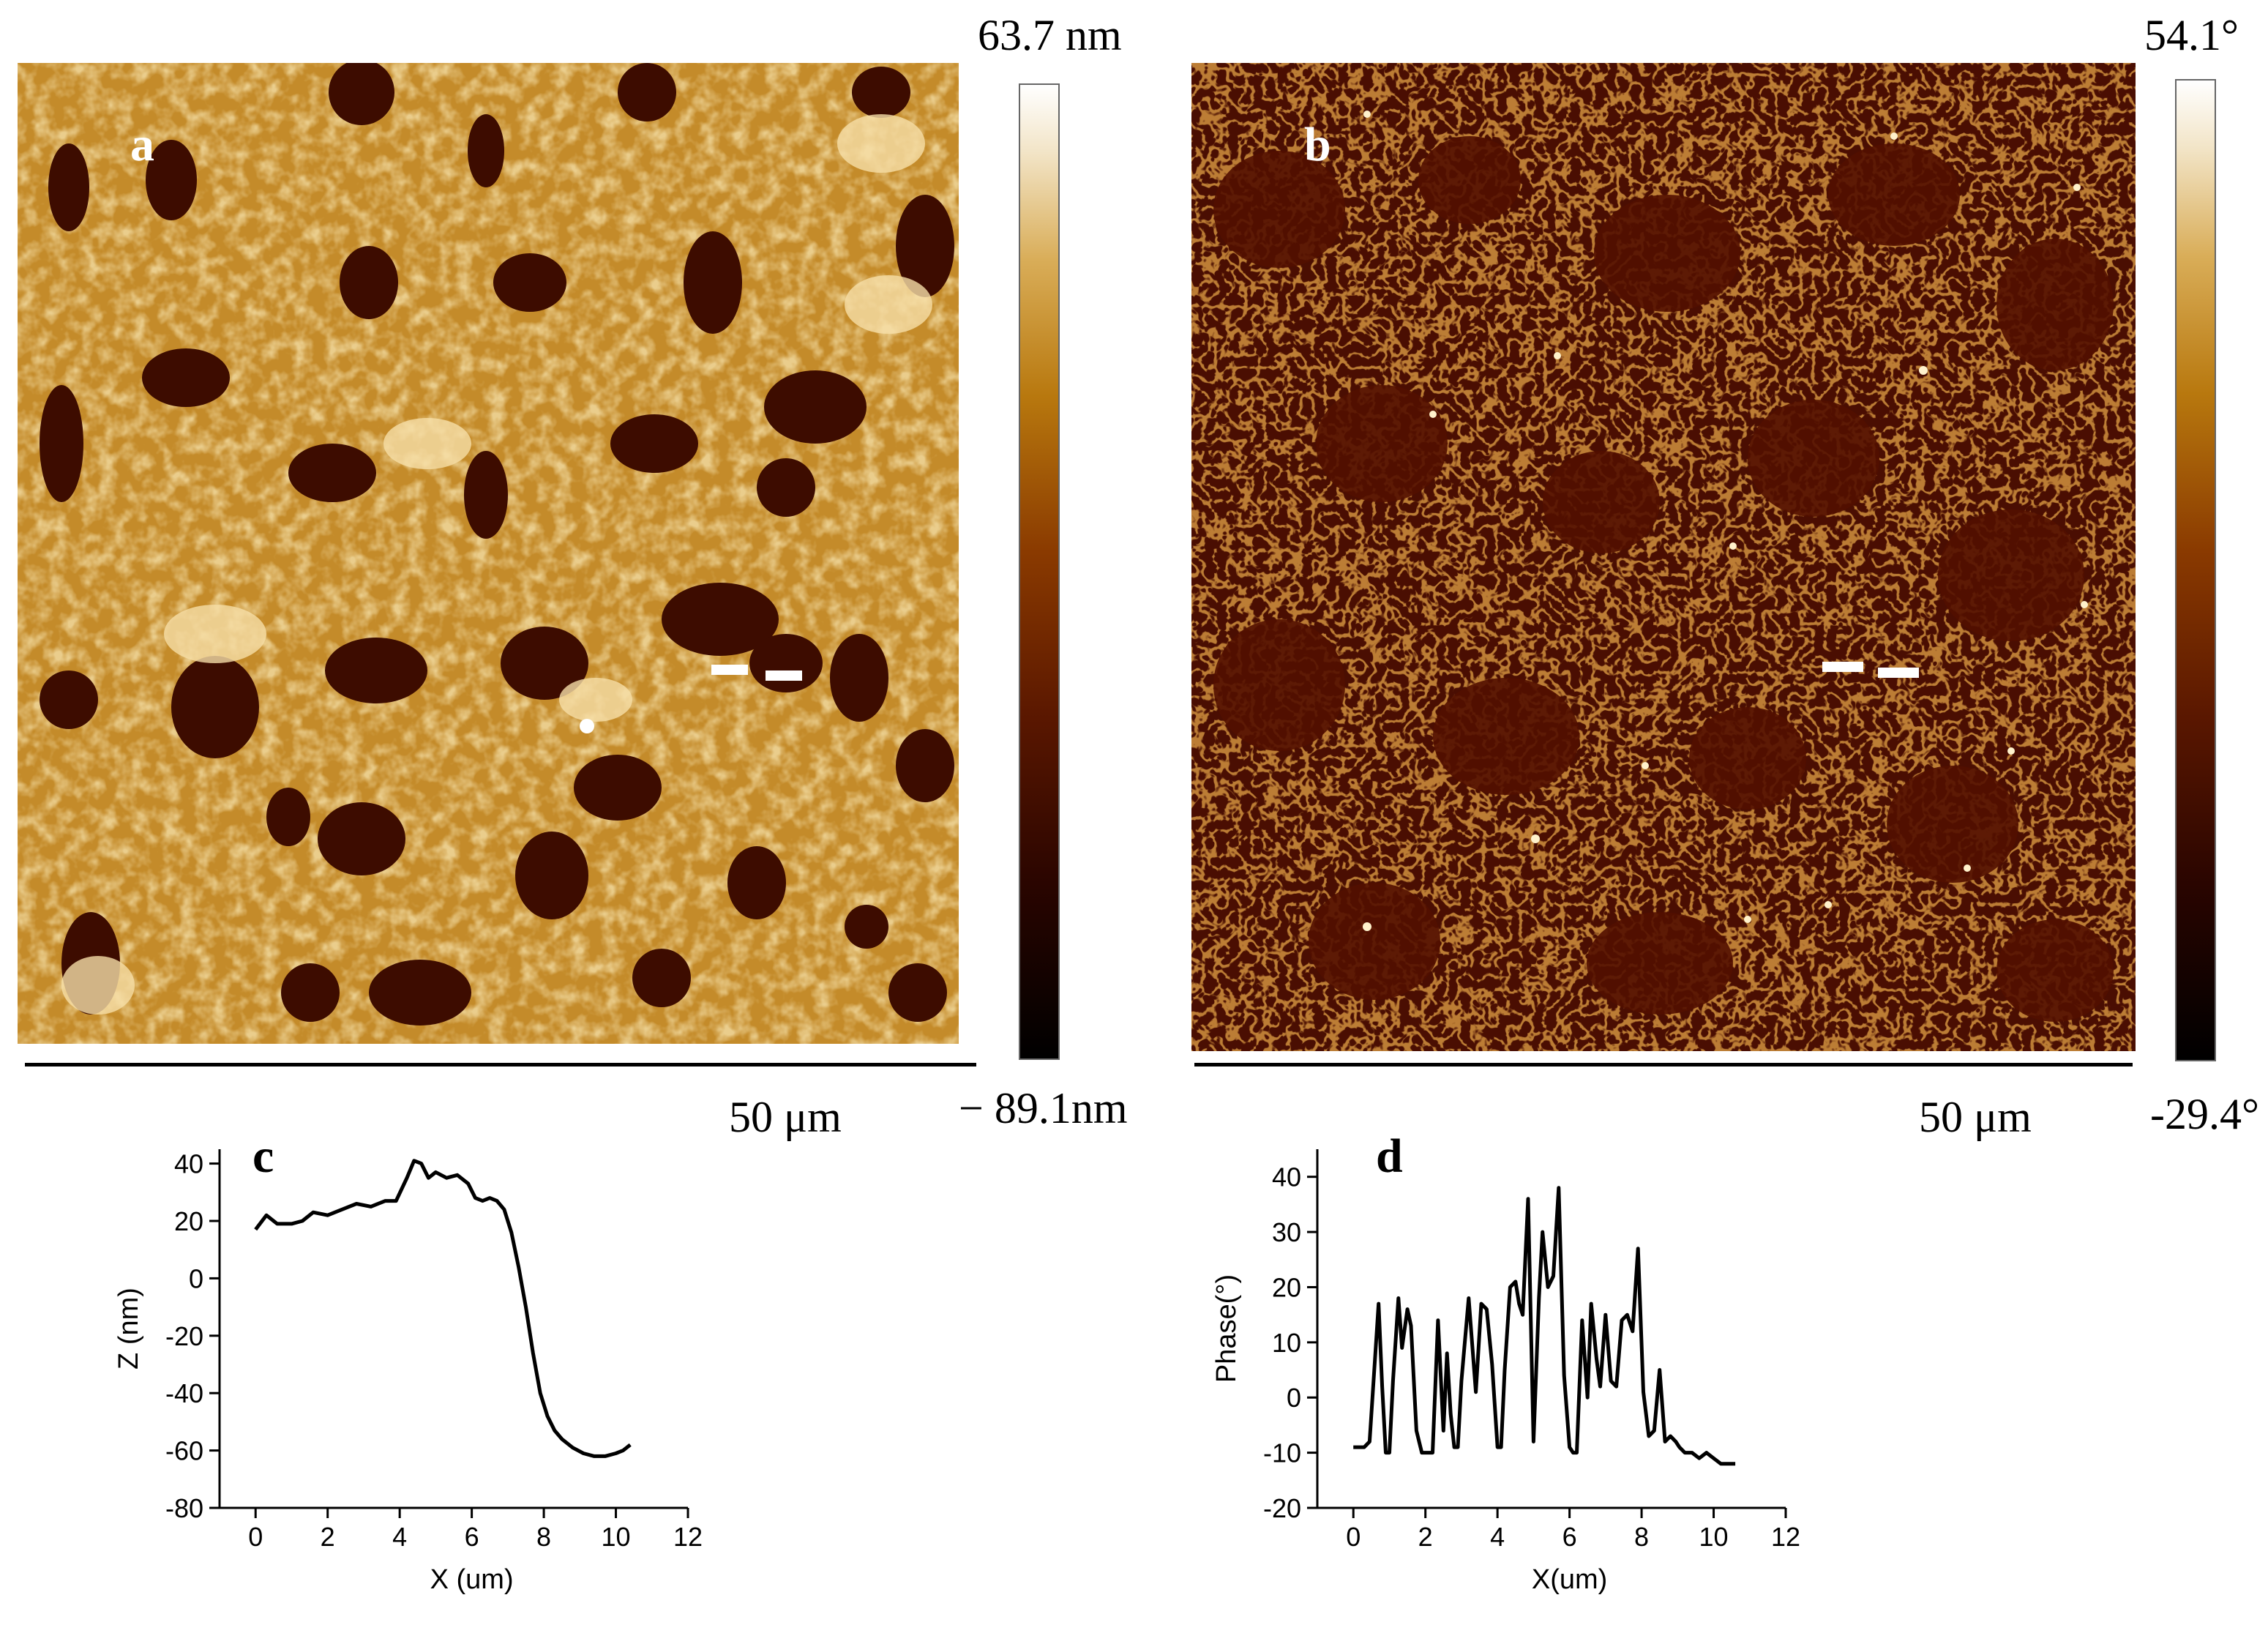 Image resolution: width=2268 pixels, height=1625 pixels. What do you see at coordinates (2191, 35) in the screenshot?
I see `colorbar-max-label: 54.1°` at bounding box center [2191, 35].